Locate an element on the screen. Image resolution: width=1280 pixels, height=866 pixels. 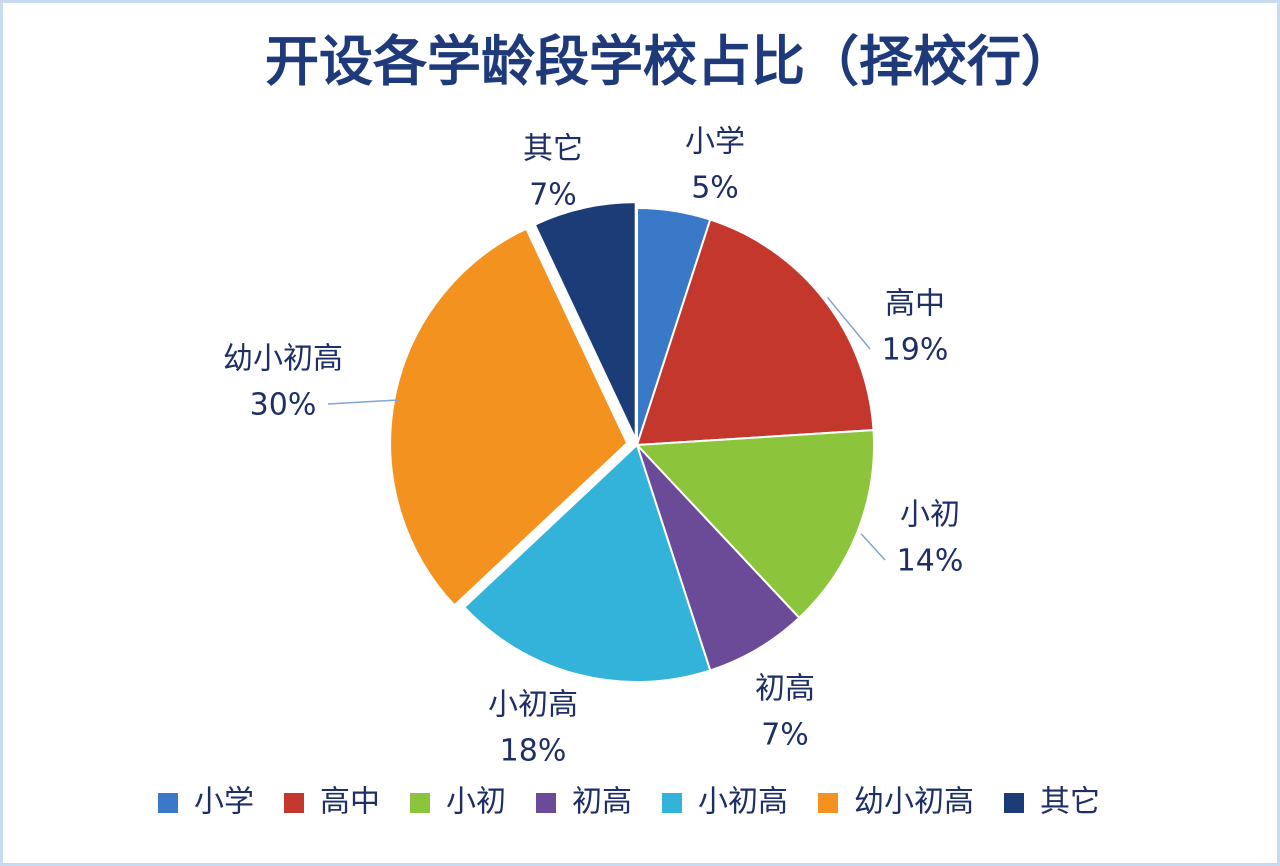
slice-value: 14% is located at coordinates (930, 561).